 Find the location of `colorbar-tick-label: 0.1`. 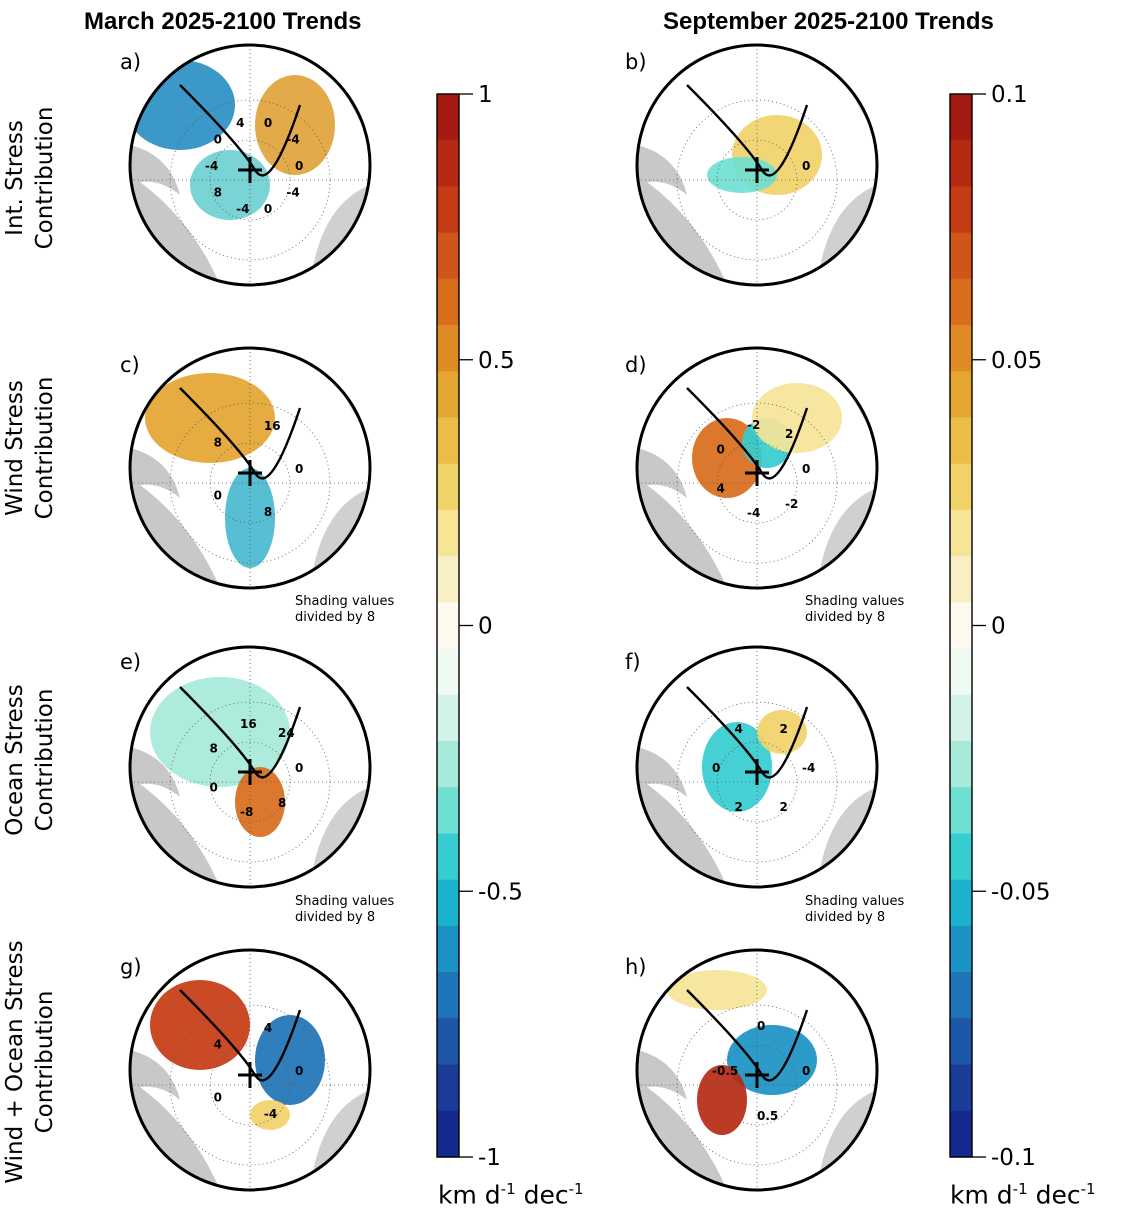

colorbar-tick-label: 0.1 is located at coordinates (1009, 95).